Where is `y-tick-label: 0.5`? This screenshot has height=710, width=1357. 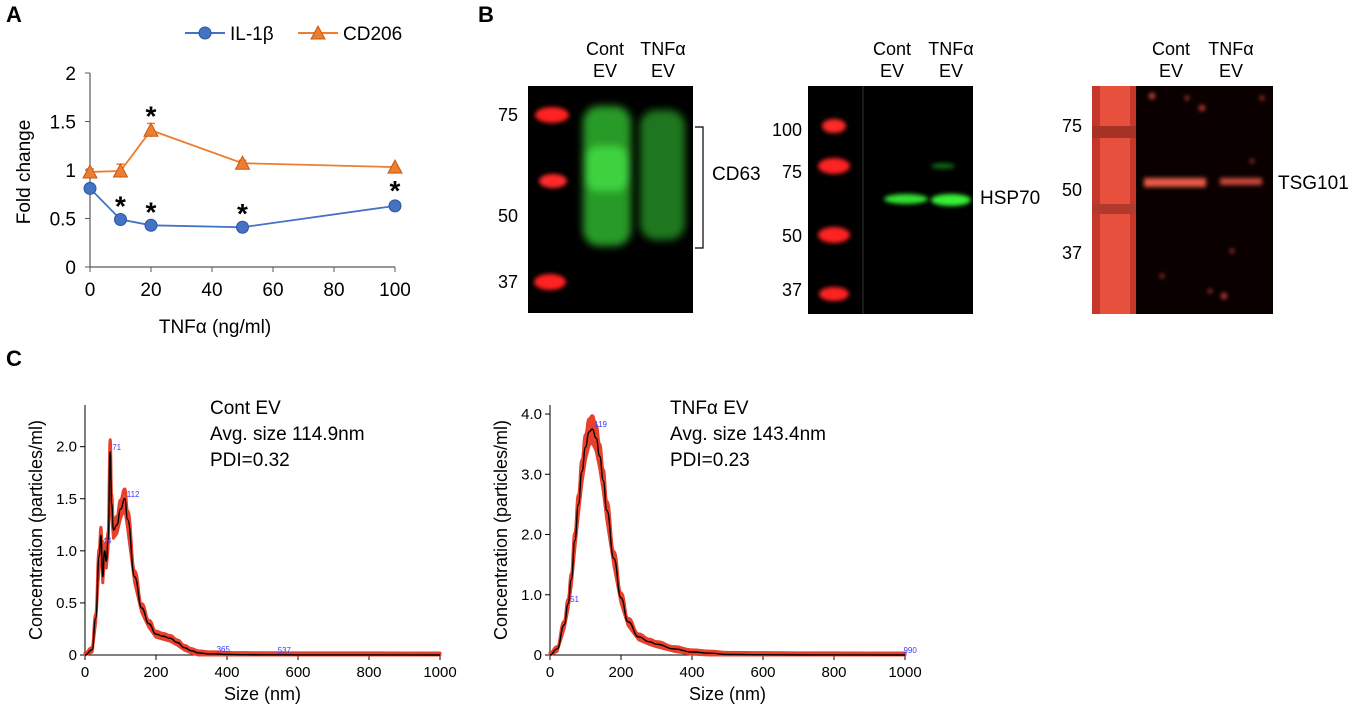 y-tick-label: 0.5 is located at coordinates (63, 220).